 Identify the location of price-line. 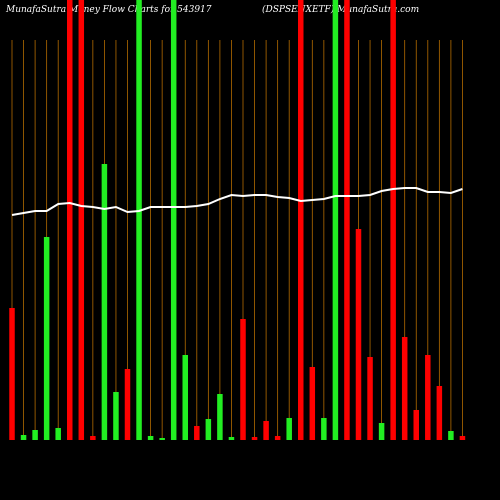
(237, 201).